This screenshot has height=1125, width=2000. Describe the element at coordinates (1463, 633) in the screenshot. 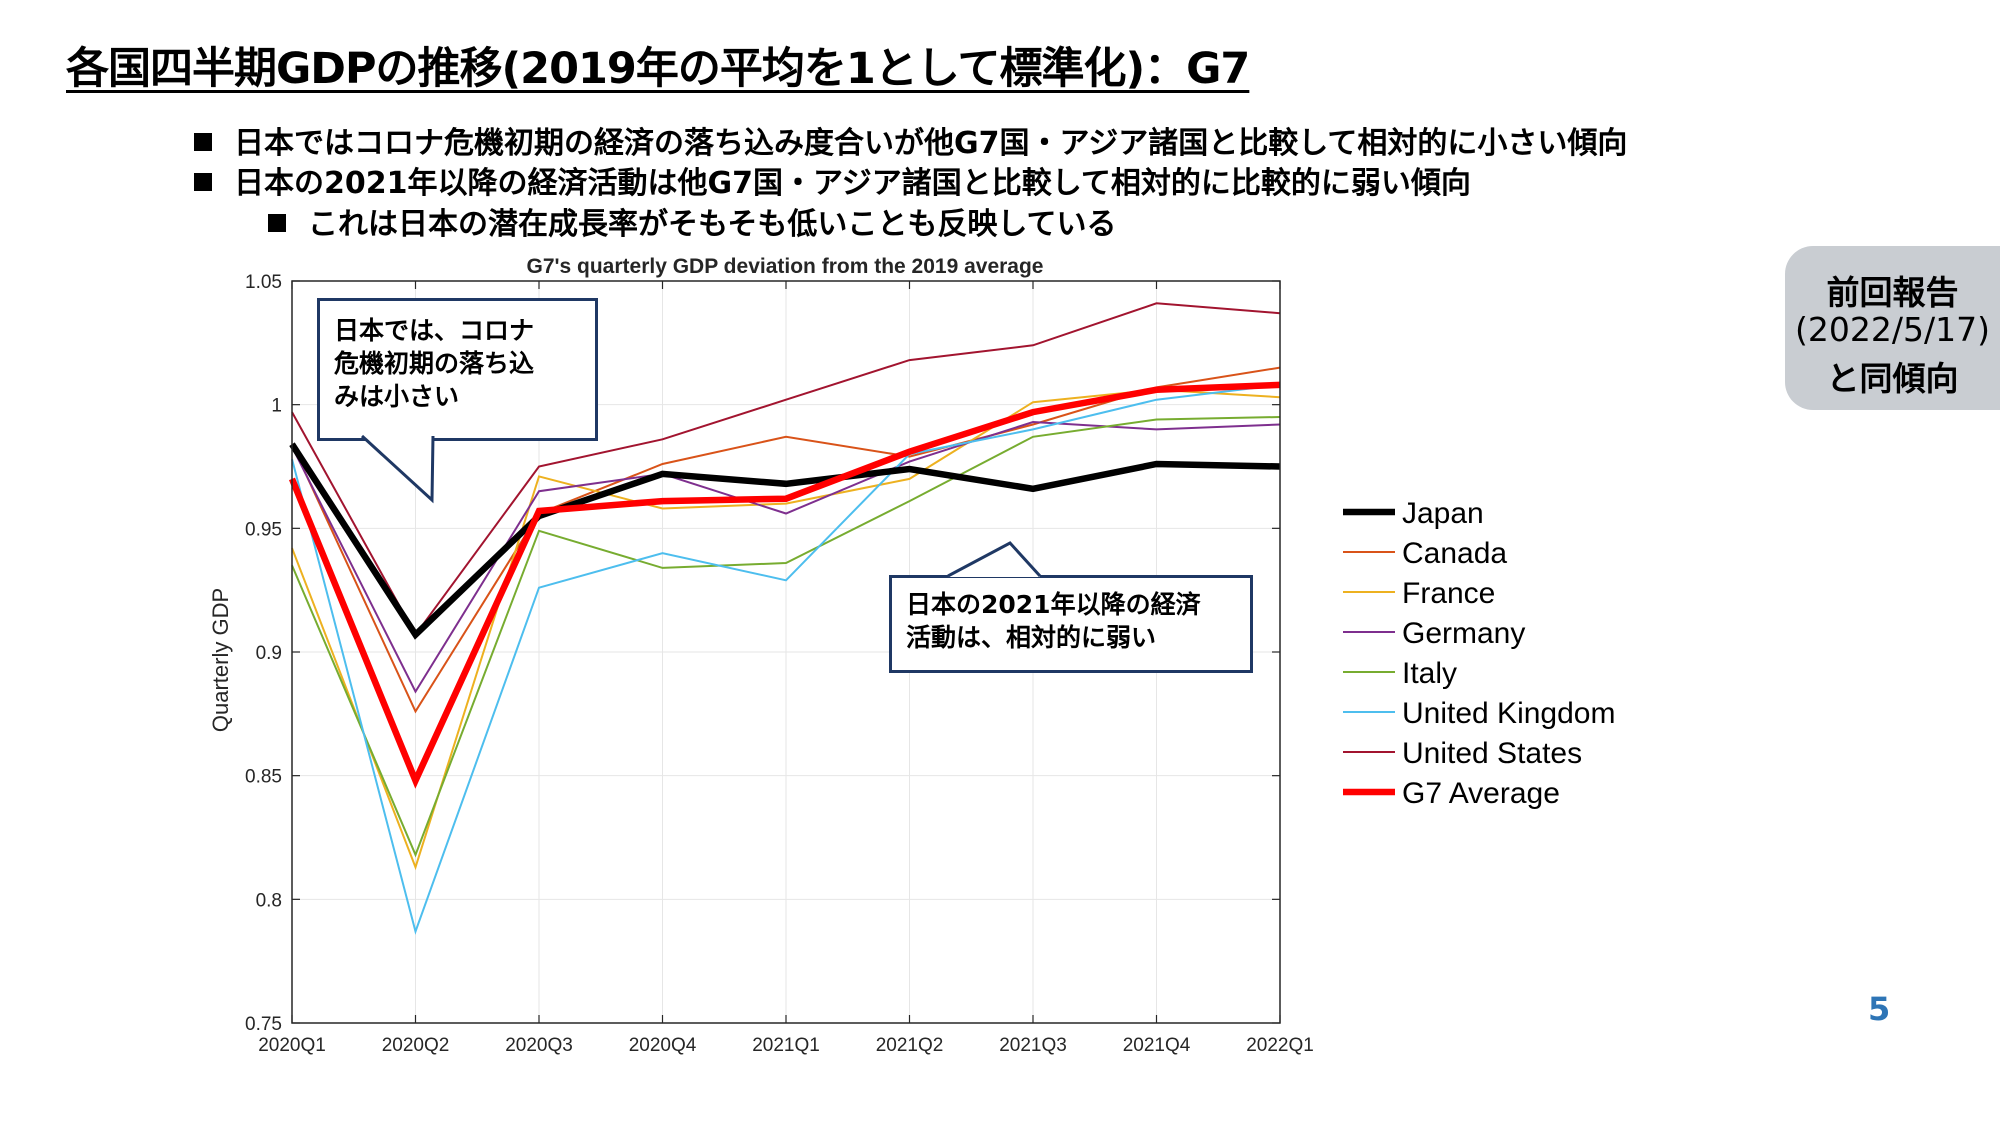

I see `legend-label-germany: Germany` at that location.